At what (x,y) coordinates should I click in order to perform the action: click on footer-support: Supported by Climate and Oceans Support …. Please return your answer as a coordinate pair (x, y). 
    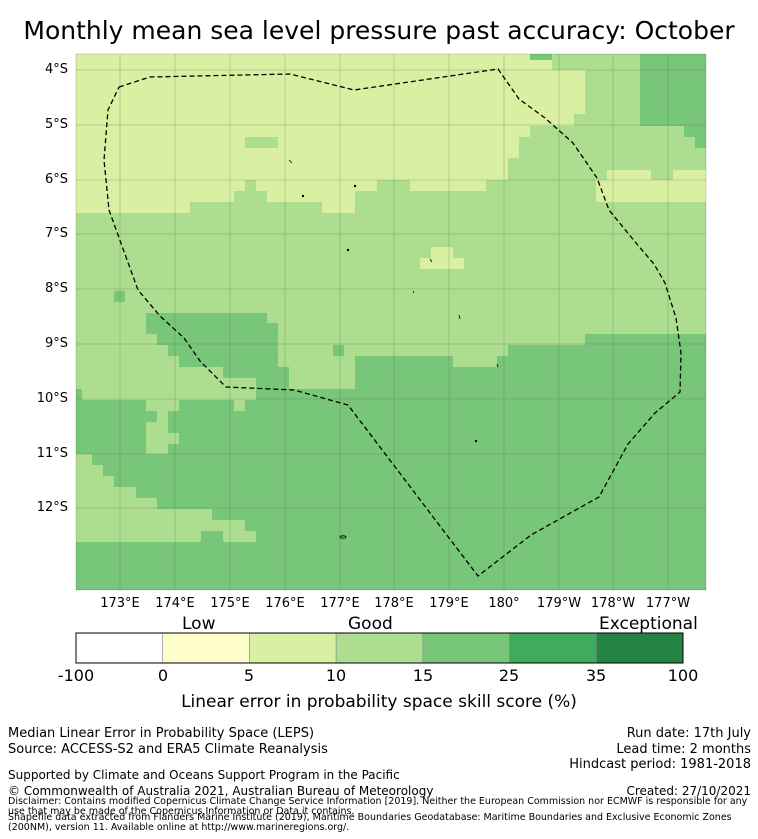
    Looking at the image, I should click on (204, 775).